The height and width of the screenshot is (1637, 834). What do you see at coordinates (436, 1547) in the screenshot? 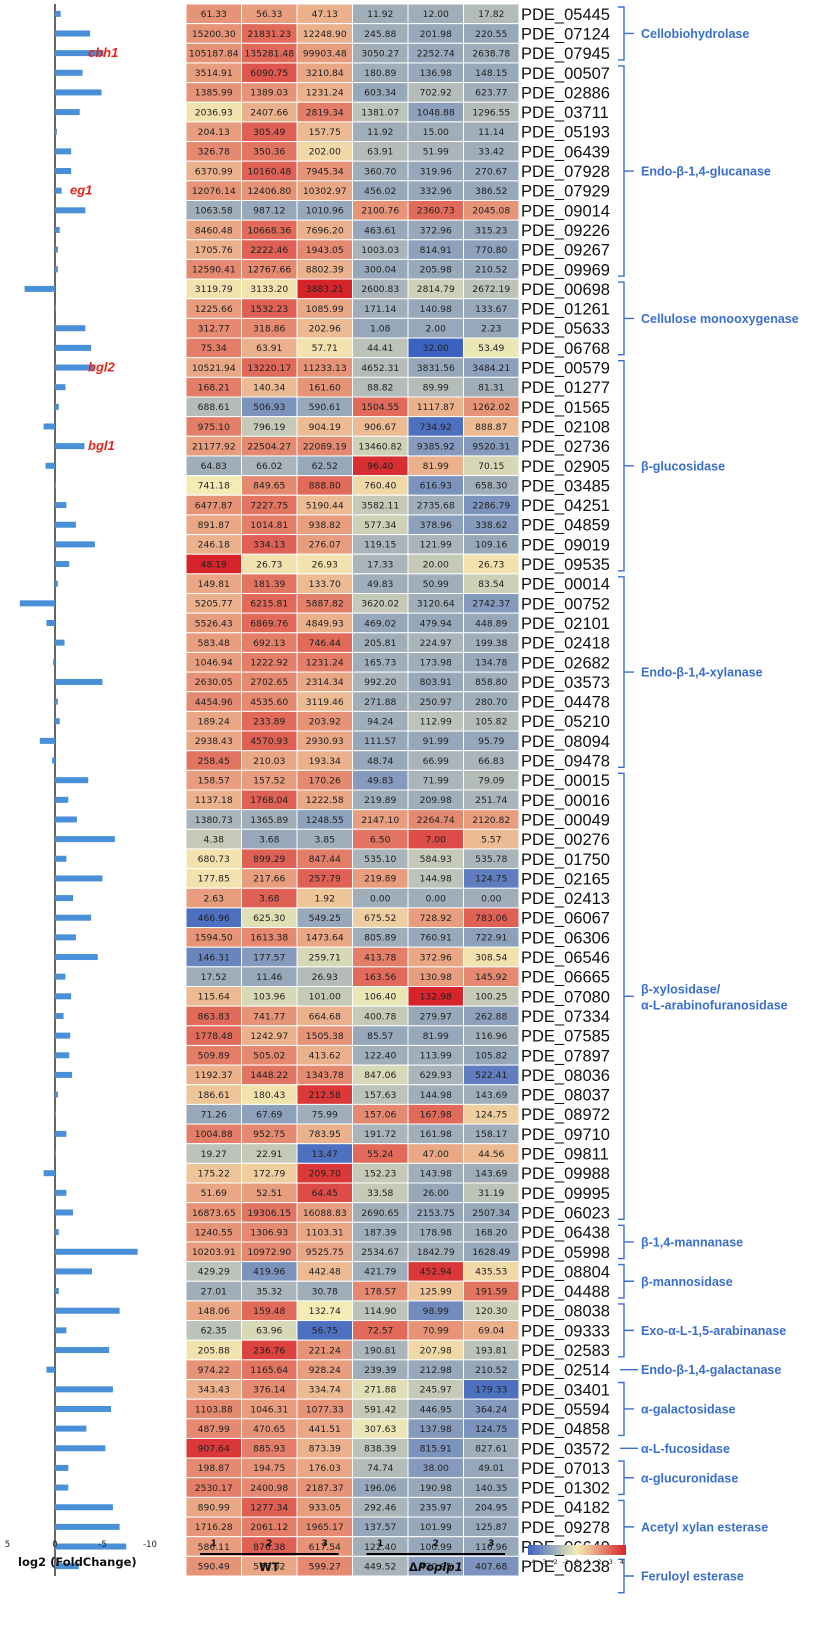
I see `heatmap-cell-value: 100.99` at bounding box center [436, 1547].